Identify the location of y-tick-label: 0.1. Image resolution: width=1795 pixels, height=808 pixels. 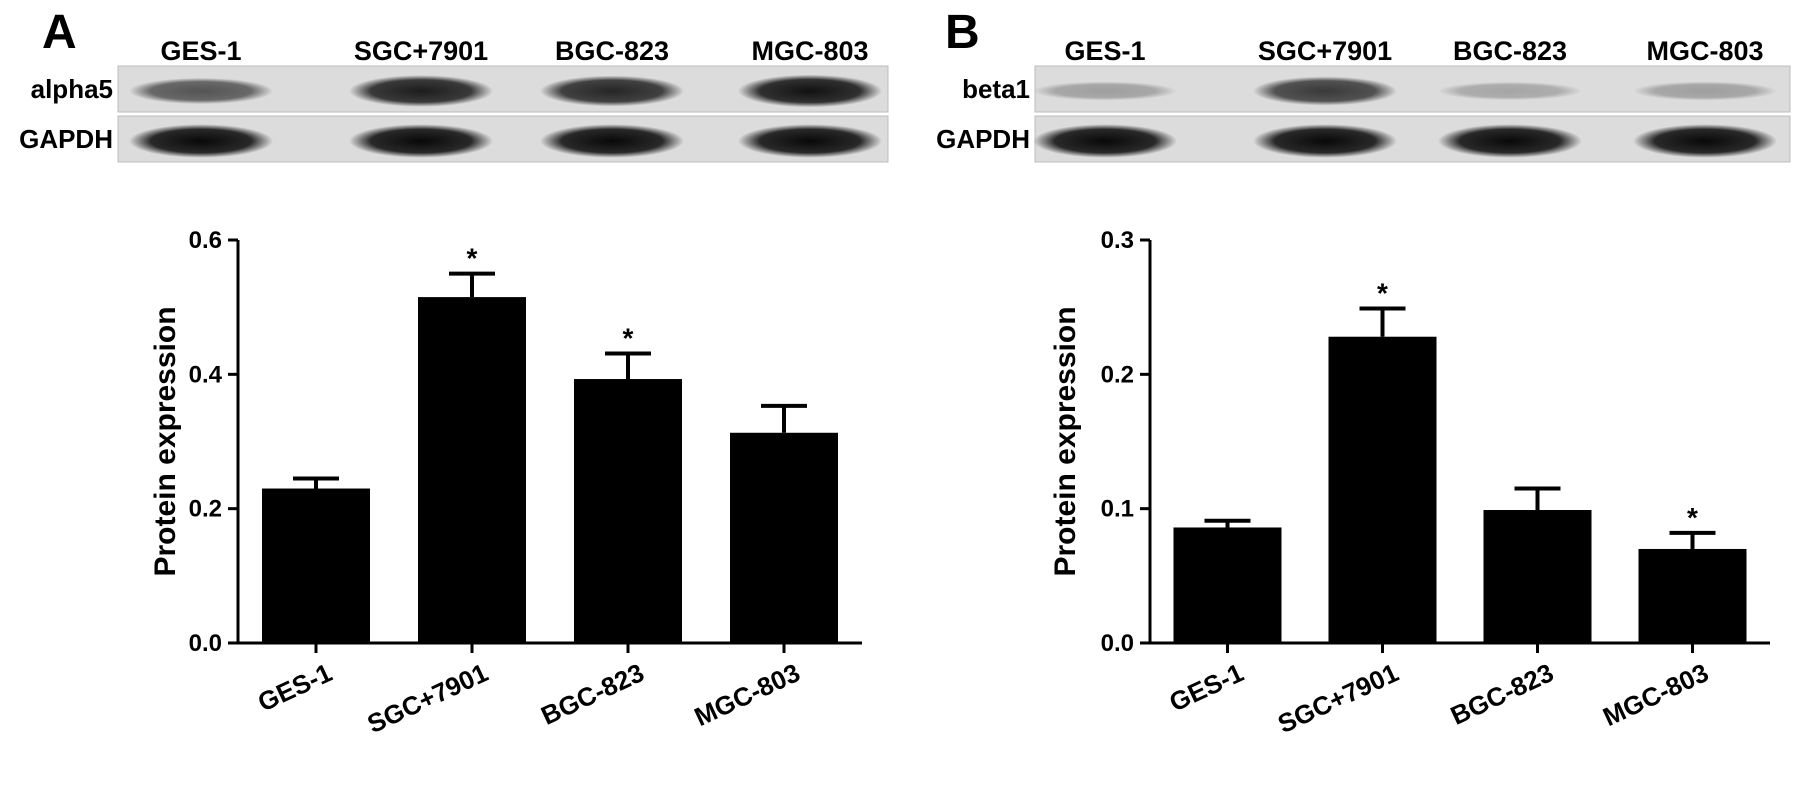
(1117, 509).